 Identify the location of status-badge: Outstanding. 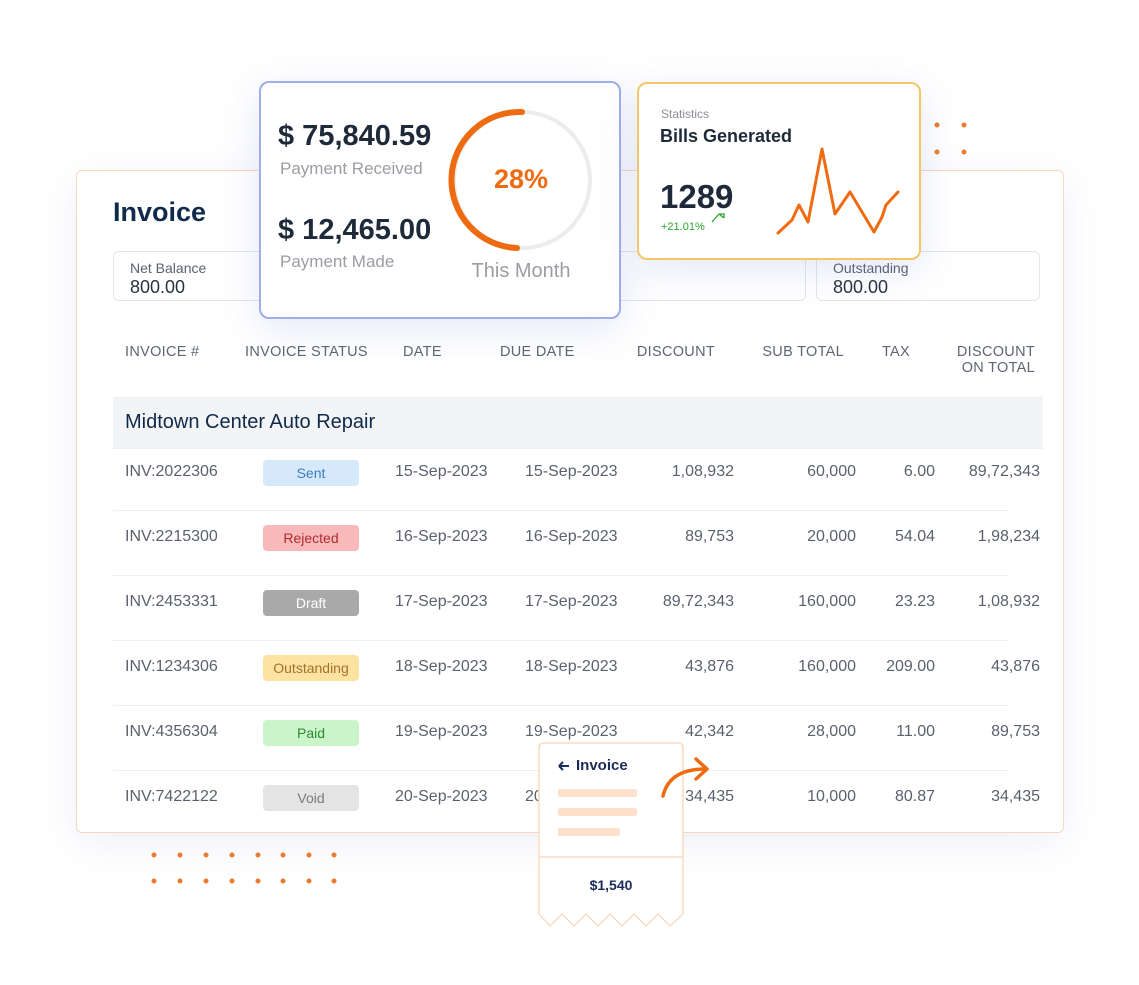
(311, 668).